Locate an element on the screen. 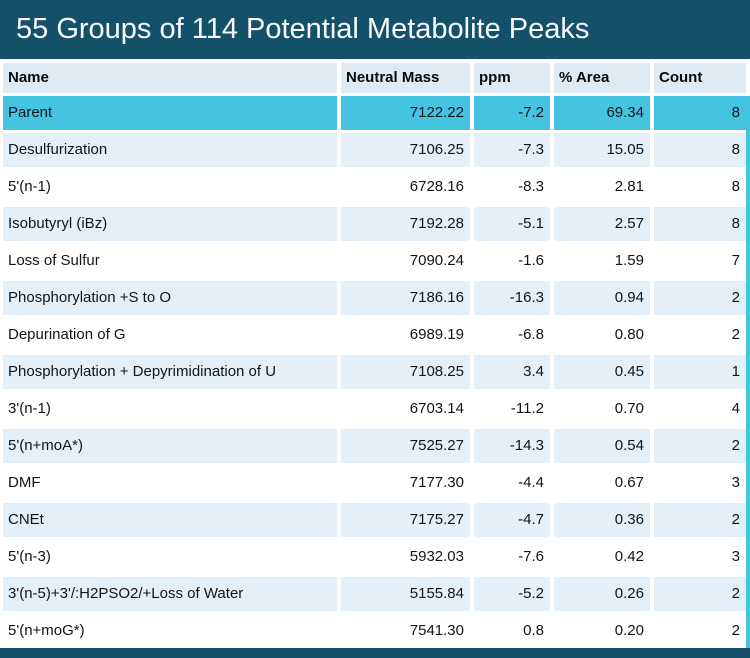 This screenshot has width=750, height=658. table-row: Isobutyryl (iBz) 7192.28 -5.1 2.57 8 is located at coordinates (375, 224).